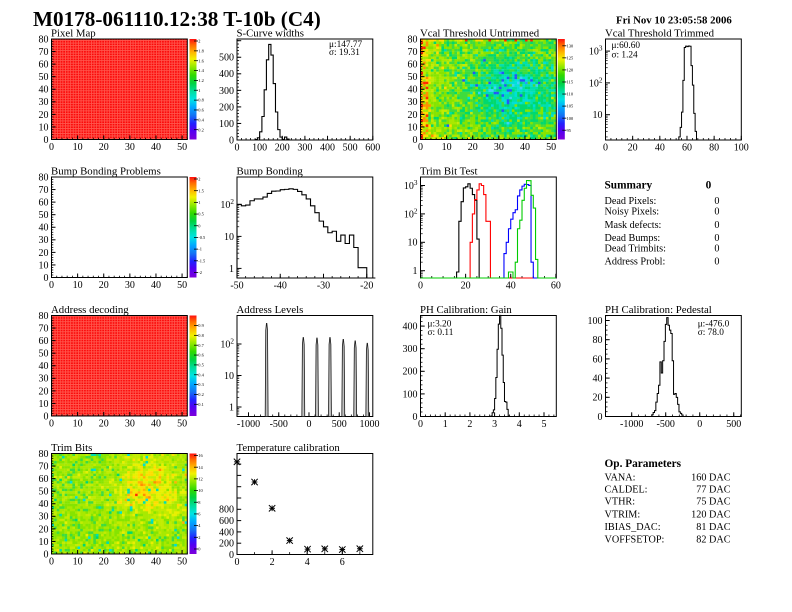  I want to click on svg-text: 110, so click(570, 94).